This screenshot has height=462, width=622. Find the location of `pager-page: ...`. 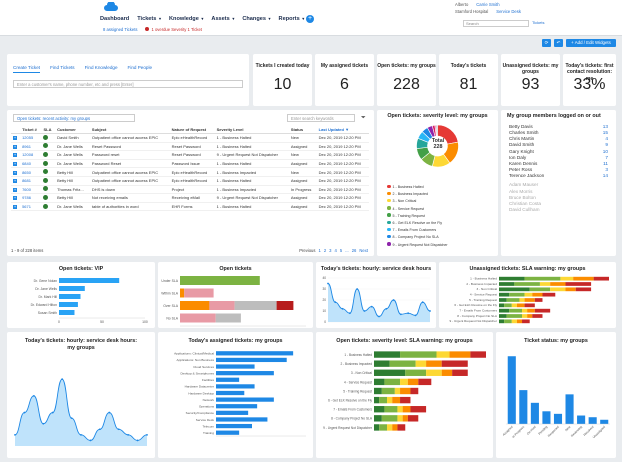

pager-page: ... is located at coordinates (347, 250).